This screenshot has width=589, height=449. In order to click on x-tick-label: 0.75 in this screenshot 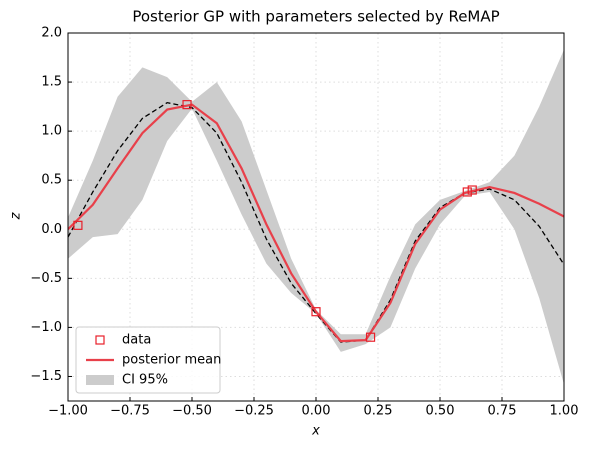, I will do `click(502, 411)`.